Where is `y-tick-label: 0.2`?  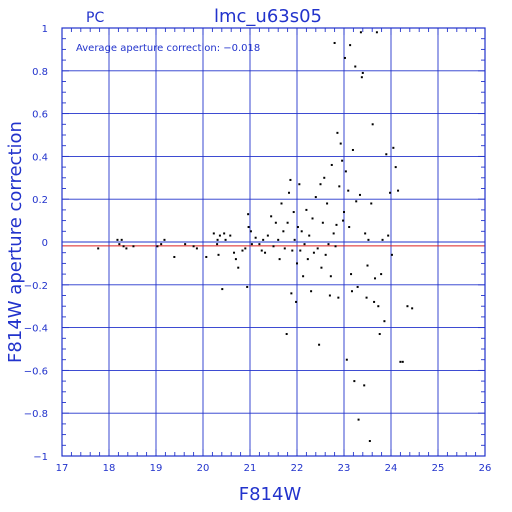 y-tick-label: 0.2 is located at coordinates (40, 200).